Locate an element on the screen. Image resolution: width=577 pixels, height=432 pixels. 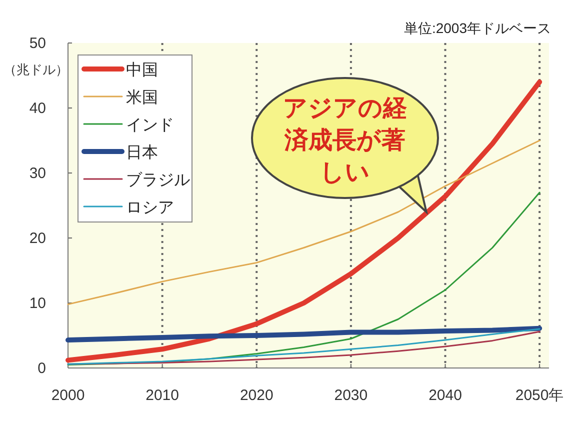
y-tick-label: 10 is located at coordinates (37, 303).